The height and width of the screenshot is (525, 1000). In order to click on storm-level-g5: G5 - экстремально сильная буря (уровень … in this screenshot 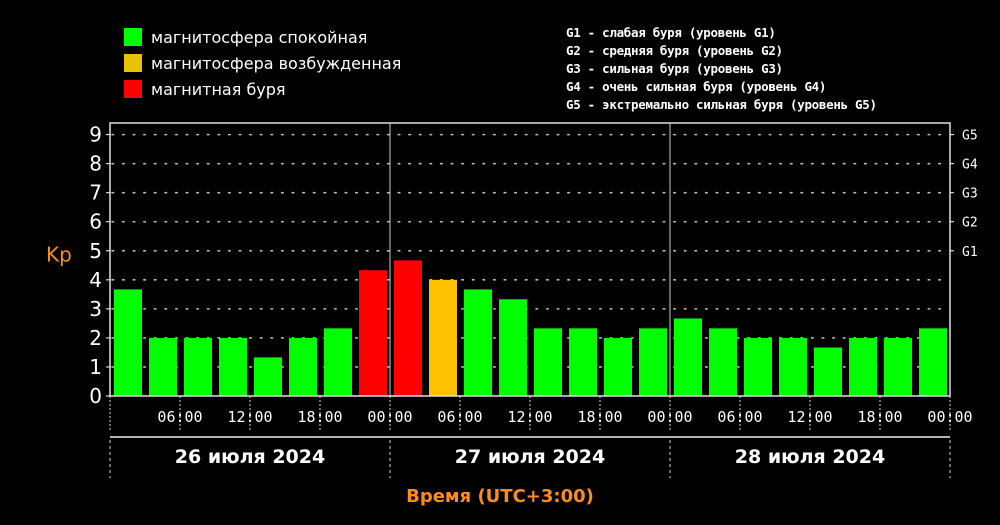, I will do `click(721, 104)`.